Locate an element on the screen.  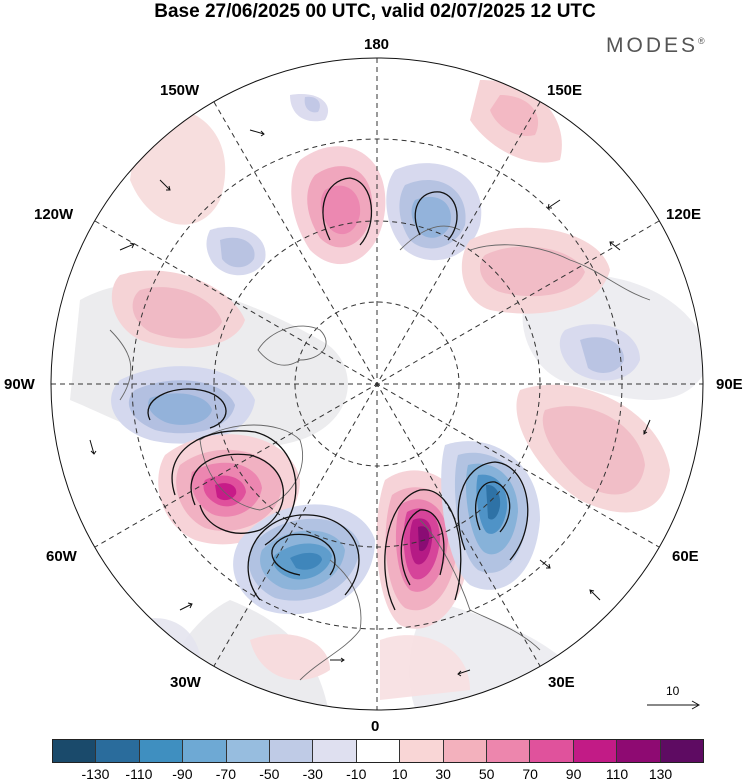
lon-label-0: 0 is located at coordinates (375, 726).